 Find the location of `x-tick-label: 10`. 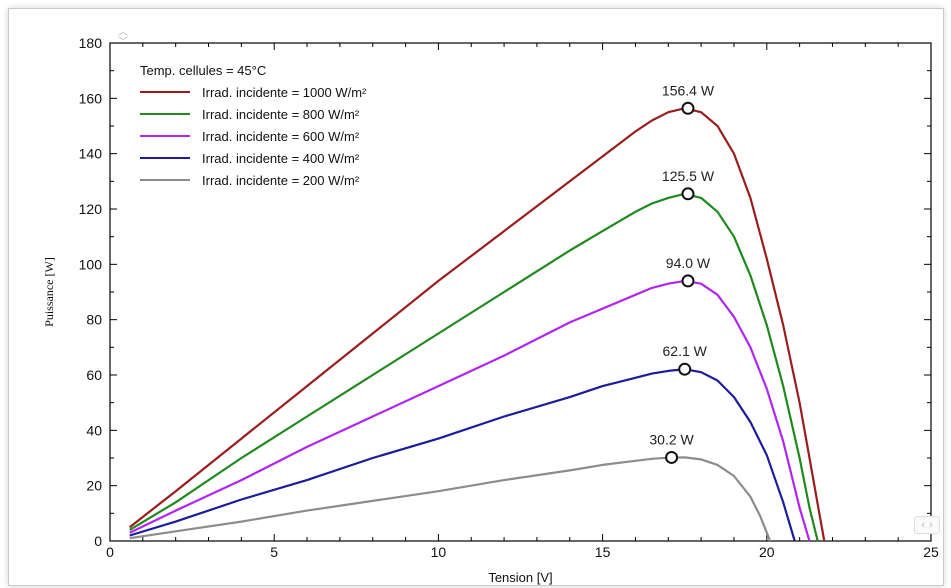

x-tick-label: 10 is located at coordinates (439, 552).